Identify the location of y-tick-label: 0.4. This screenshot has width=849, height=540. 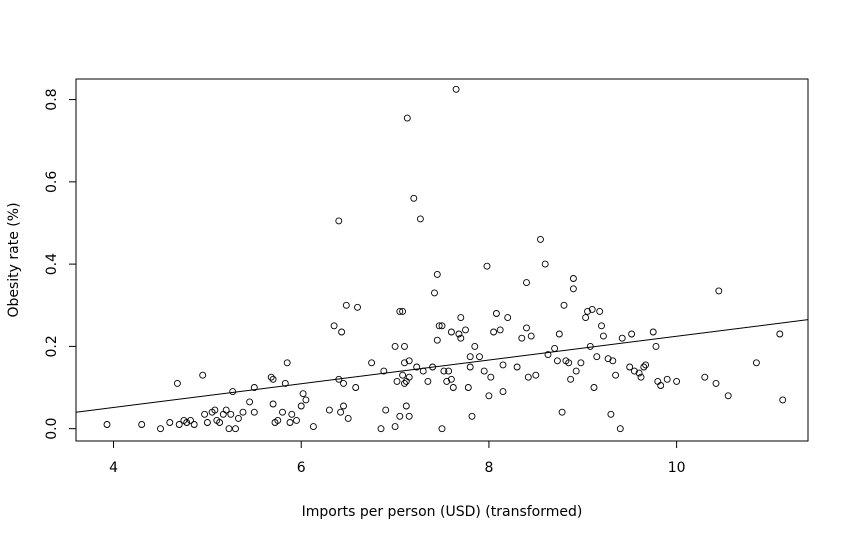
(52, 264).